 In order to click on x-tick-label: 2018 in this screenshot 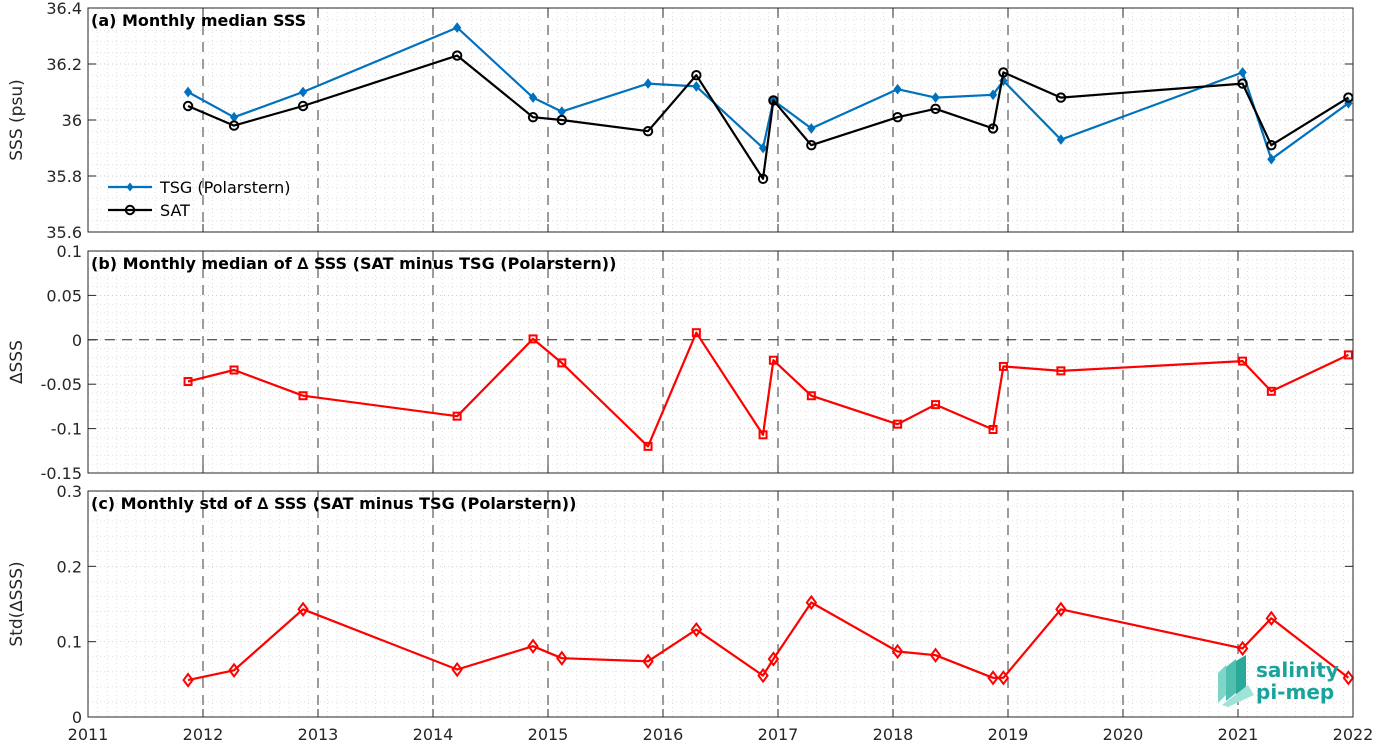, I will do `click(893, 734)`.